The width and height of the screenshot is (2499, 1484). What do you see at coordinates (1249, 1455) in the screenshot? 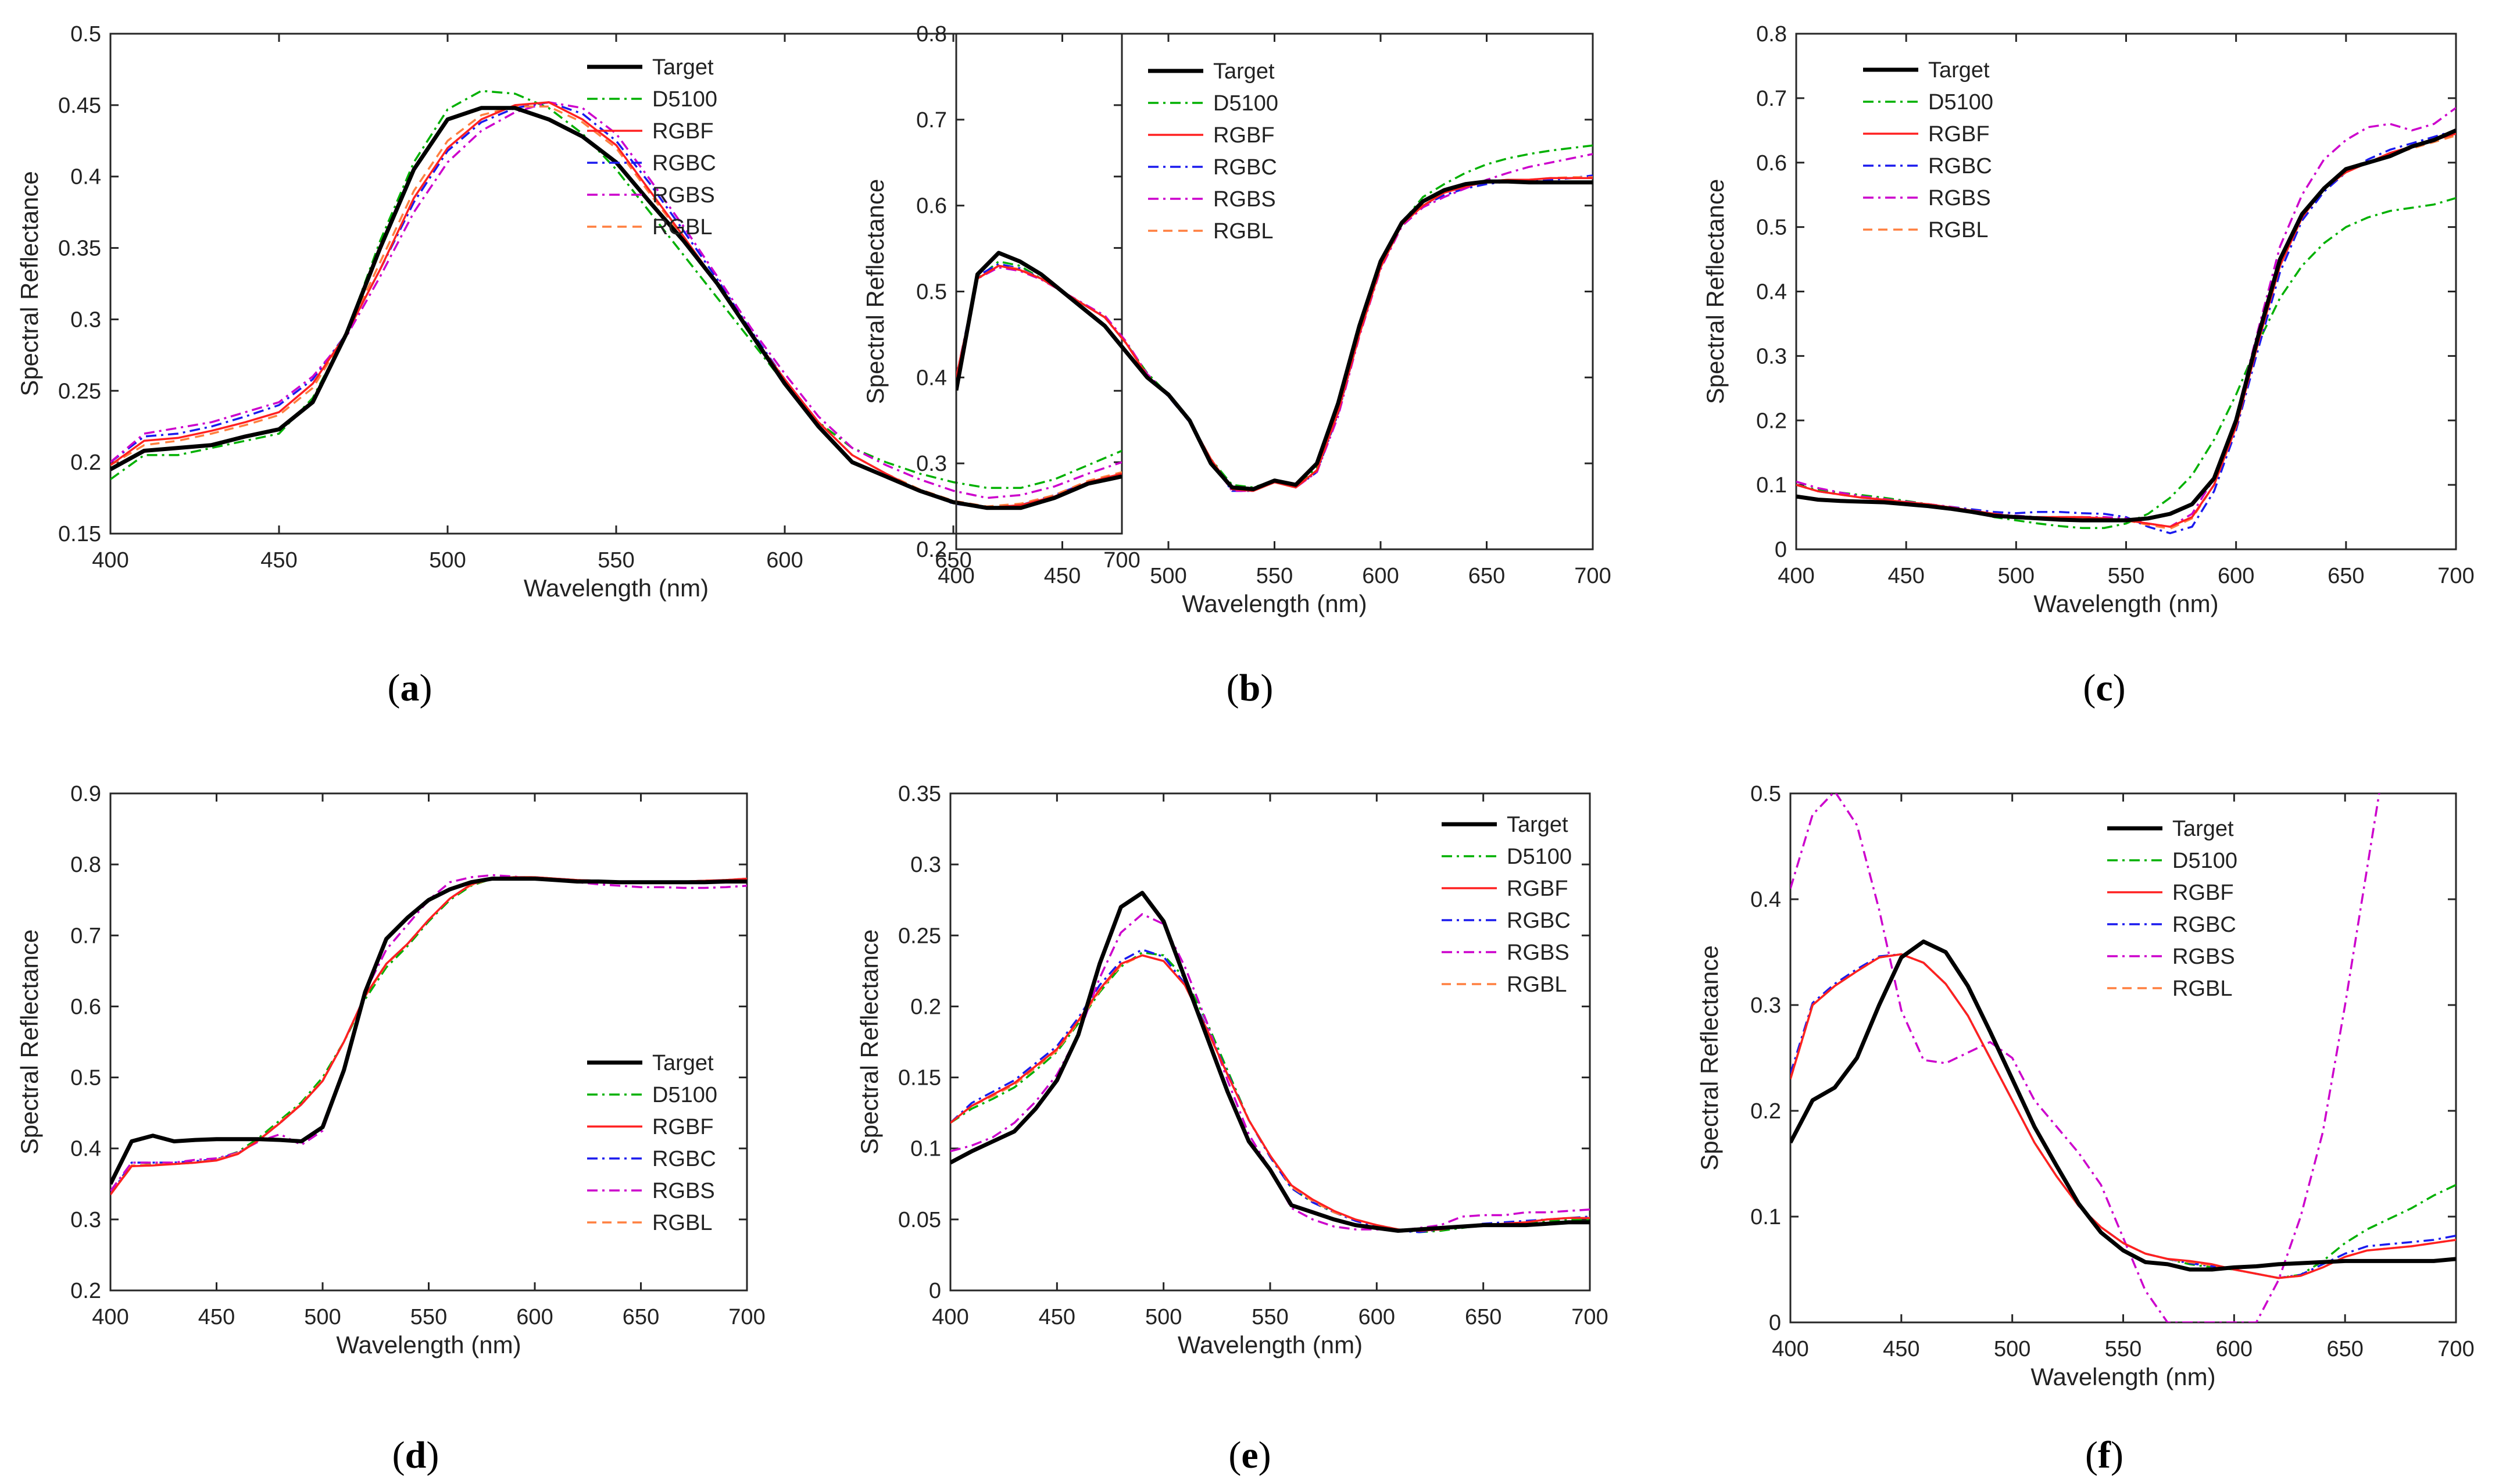
I see `panel-caption: (e)` at bounding box center [1249, 1455].